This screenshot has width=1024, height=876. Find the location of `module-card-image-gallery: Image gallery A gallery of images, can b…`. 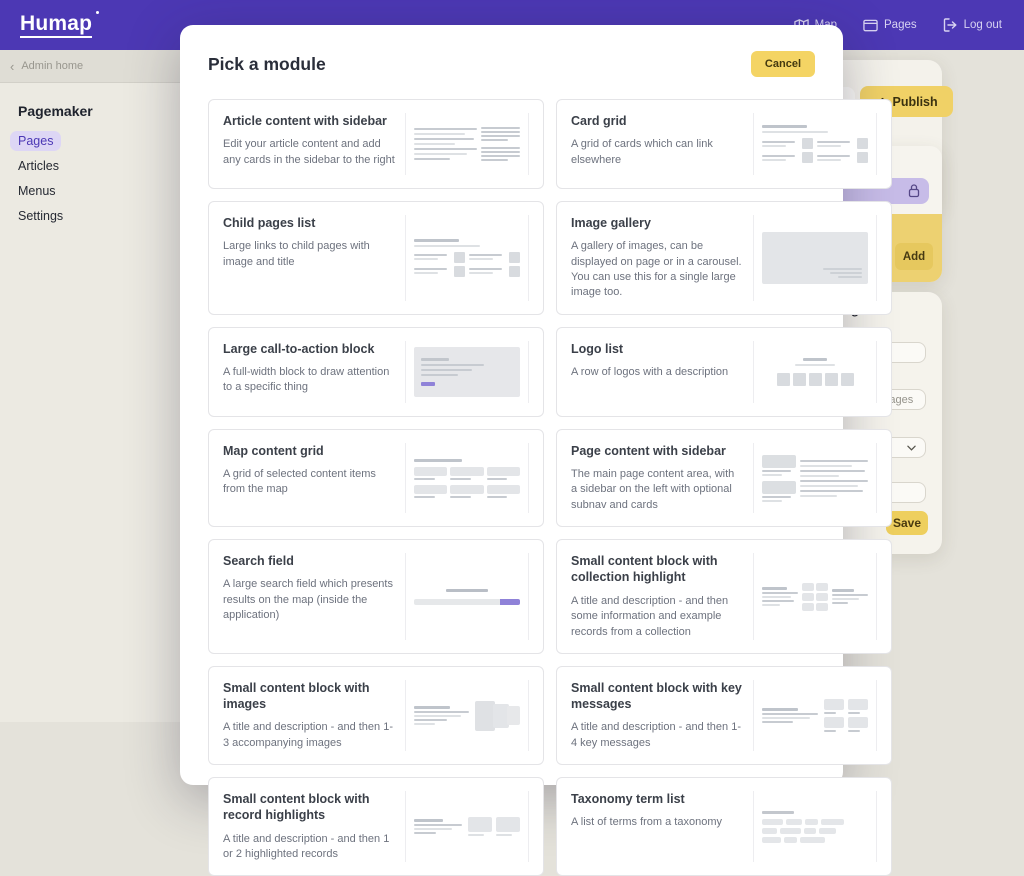

module-card-image-gallery: Image gallery A gallery of images, can b… is located at coordinates (724, 258).